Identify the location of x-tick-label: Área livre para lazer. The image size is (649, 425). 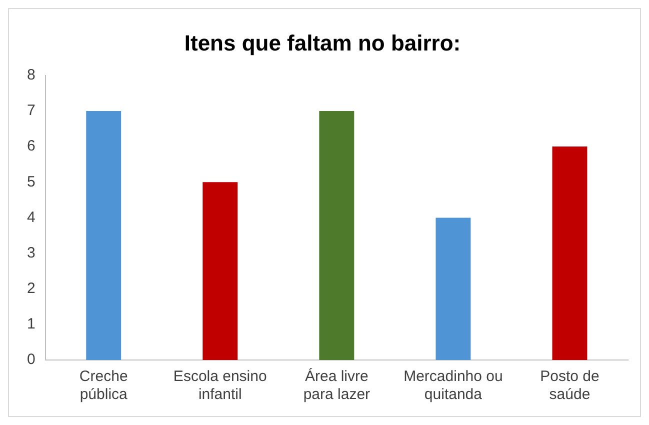
(336, 385).